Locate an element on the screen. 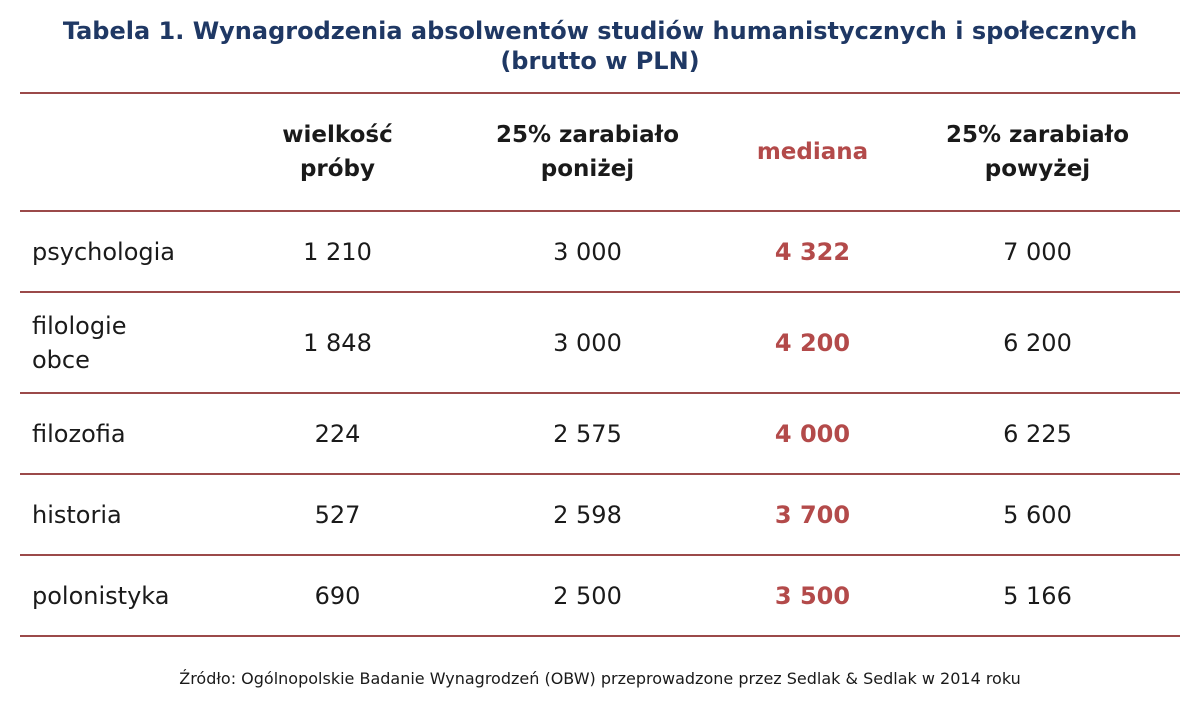 The height and width of the screenshot is (709, 1200). sample-size-value: 527 is located at coordinates (337, 514).